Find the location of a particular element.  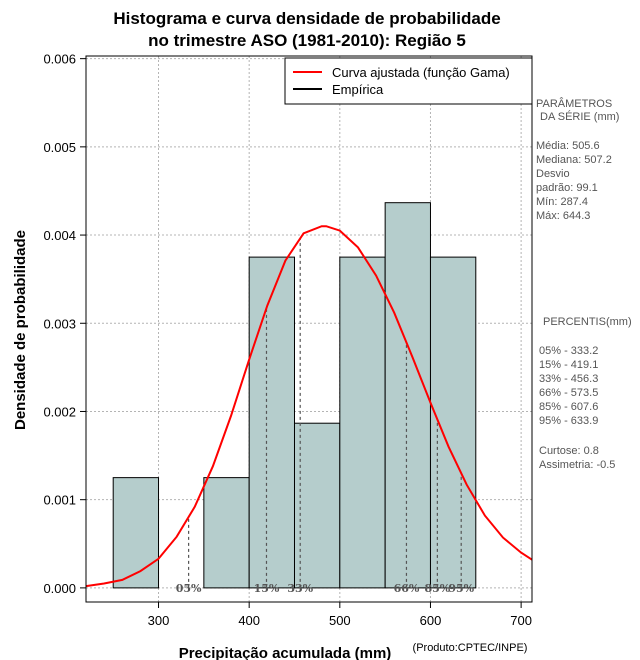

y-axis-ticks: 0.000 0.001 0.002 0.003 0.004 0.005 0.006 is located at coordinates (64, 324).